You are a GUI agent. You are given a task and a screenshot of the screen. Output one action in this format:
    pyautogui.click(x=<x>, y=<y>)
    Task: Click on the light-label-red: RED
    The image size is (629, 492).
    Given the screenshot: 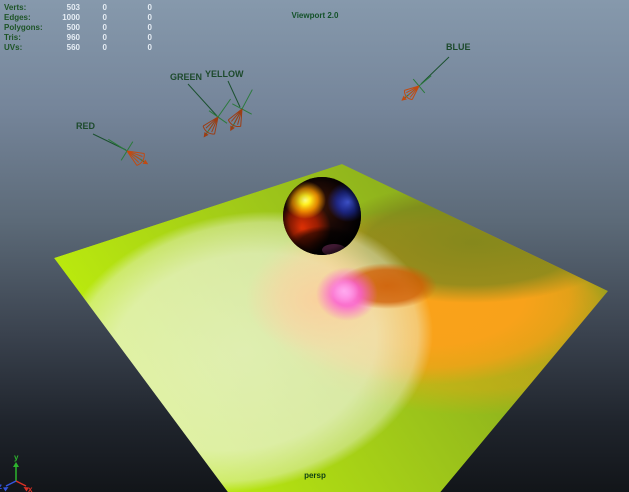 What is the action you would take?
    pyautogui.click(x=86, y=126)
    